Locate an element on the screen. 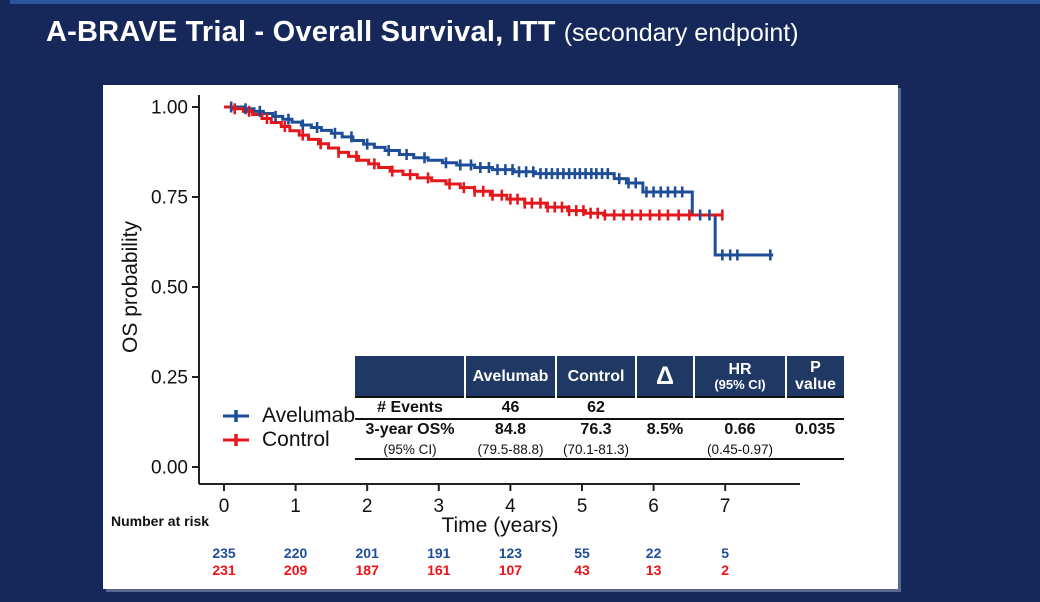 The width and height of the screenshot is (1040, 602). legend-item-avelumab: Avelumab is located at coordinates (288, 416).